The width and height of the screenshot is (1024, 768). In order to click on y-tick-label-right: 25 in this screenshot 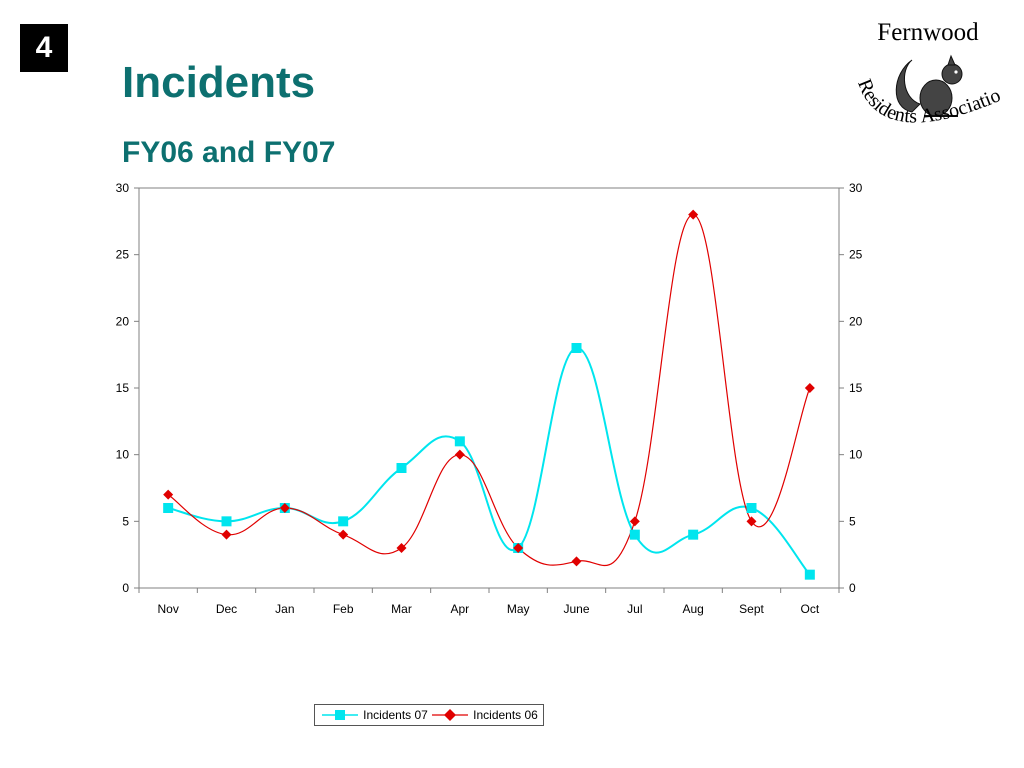, I will do `click(856, 255)`.